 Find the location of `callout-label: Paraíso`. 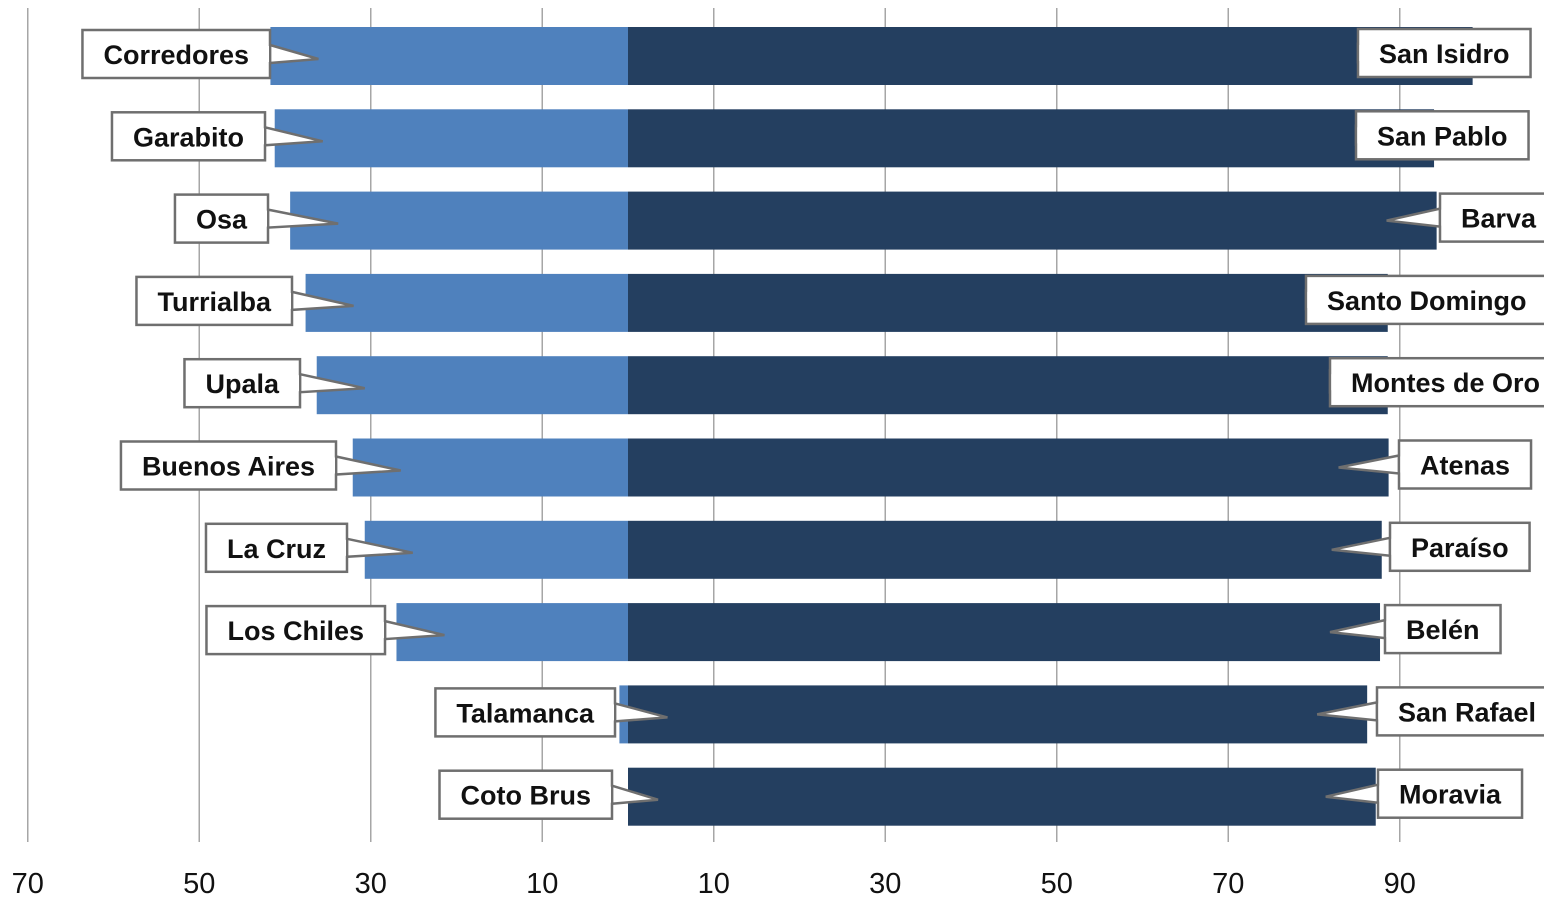

callout-label: Paraíso is located at coordinates (1460, 548).